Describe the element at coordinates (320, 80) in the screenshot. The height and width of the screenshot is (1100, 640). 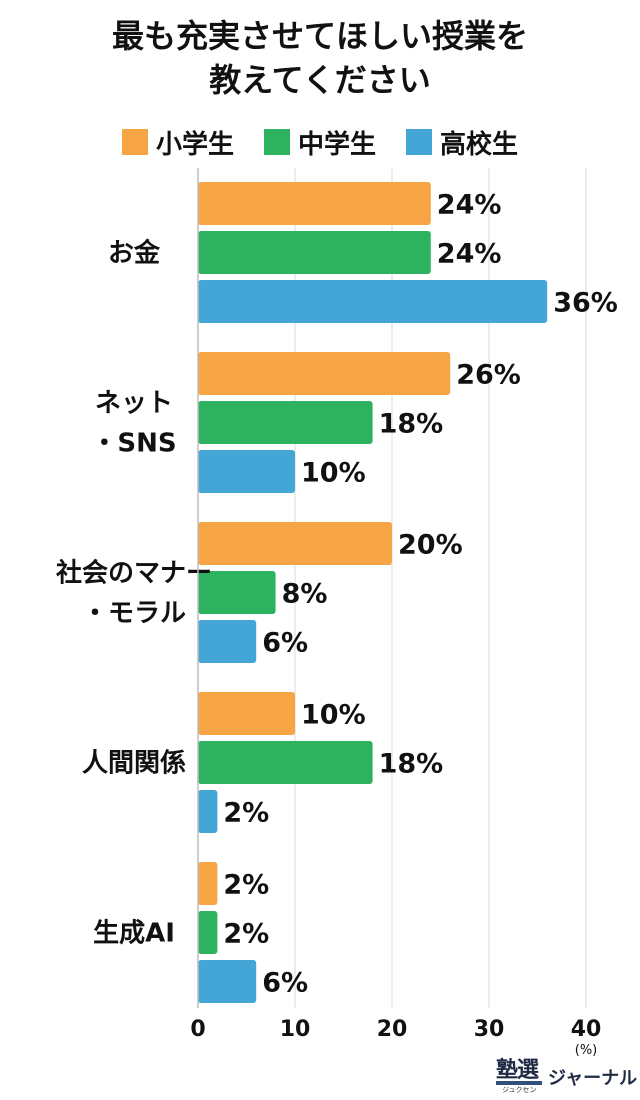
I see `title-line-2: 教えてください` at that location.